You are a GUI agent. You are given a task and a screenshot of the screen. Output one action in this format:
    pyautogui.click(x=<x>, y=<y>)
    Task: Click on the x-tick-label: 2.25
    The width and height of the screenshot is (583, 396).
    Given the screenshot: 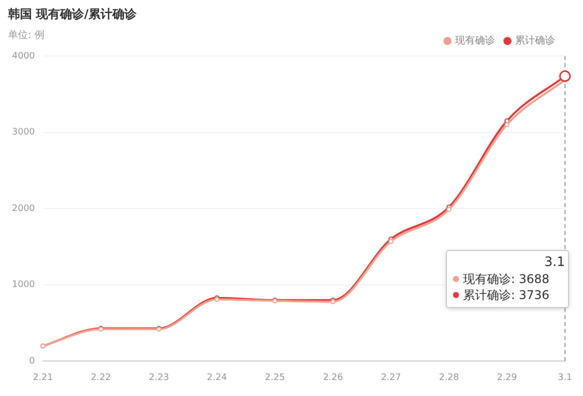 What is the action you would take?
    pyautogui.click(x=274, y=377)
    